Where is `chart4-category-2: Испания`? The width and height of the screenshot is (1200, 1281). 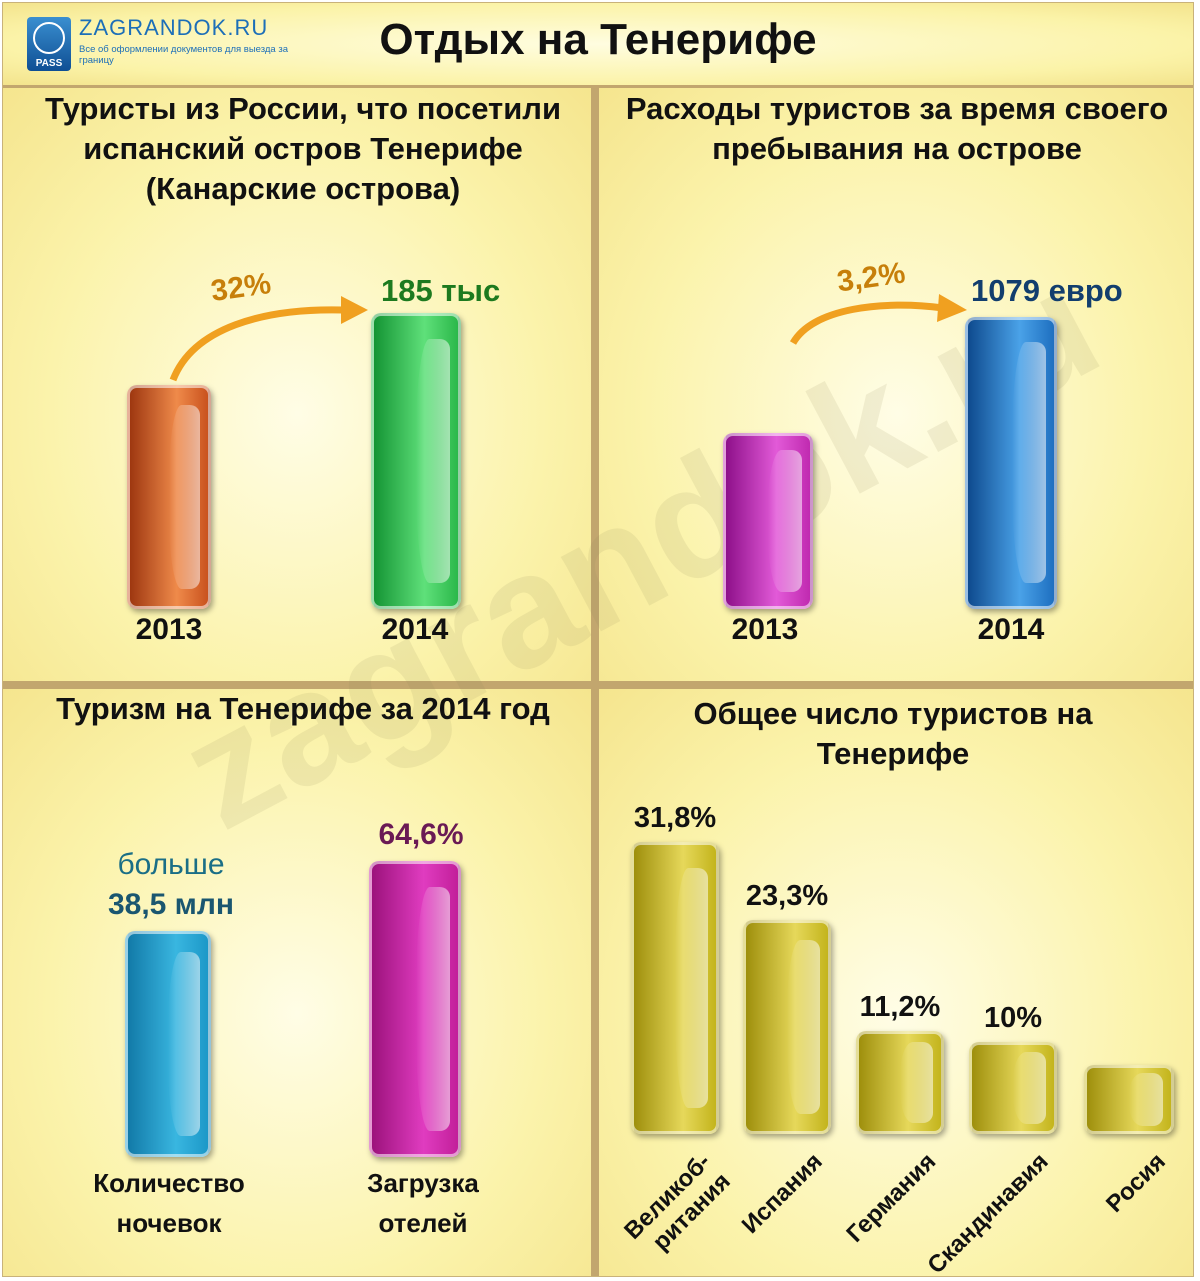
chart4-category-2: Испания is located at coordinates (783, 1194).